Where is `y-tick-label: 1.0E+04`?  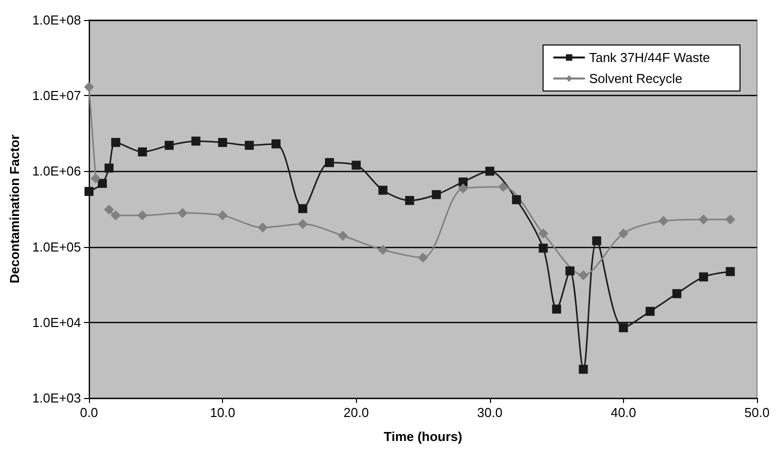 y-tick-label: 1.0E+04 is located at coordinates (56, 322).